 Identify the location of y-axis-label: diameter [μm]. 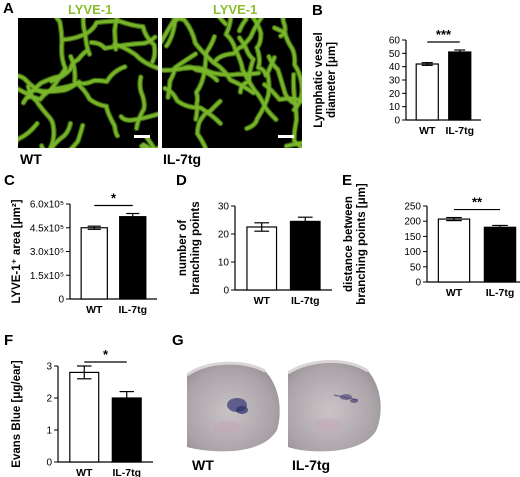
(332, 80).